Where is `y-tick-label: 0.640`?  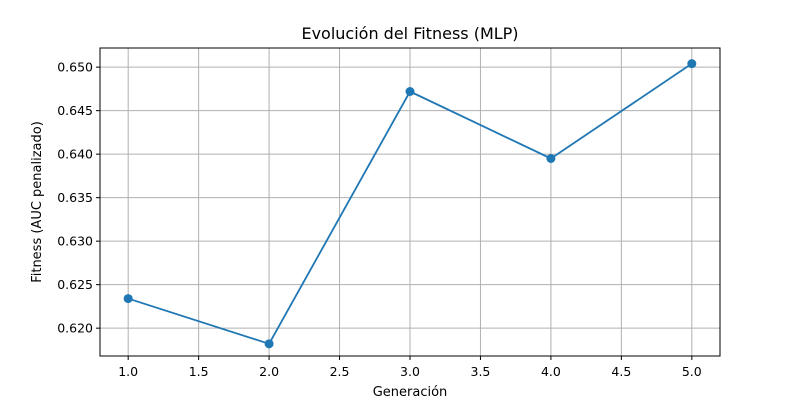 y-tick-label: 0.640 is located at coordinates (75, 154).